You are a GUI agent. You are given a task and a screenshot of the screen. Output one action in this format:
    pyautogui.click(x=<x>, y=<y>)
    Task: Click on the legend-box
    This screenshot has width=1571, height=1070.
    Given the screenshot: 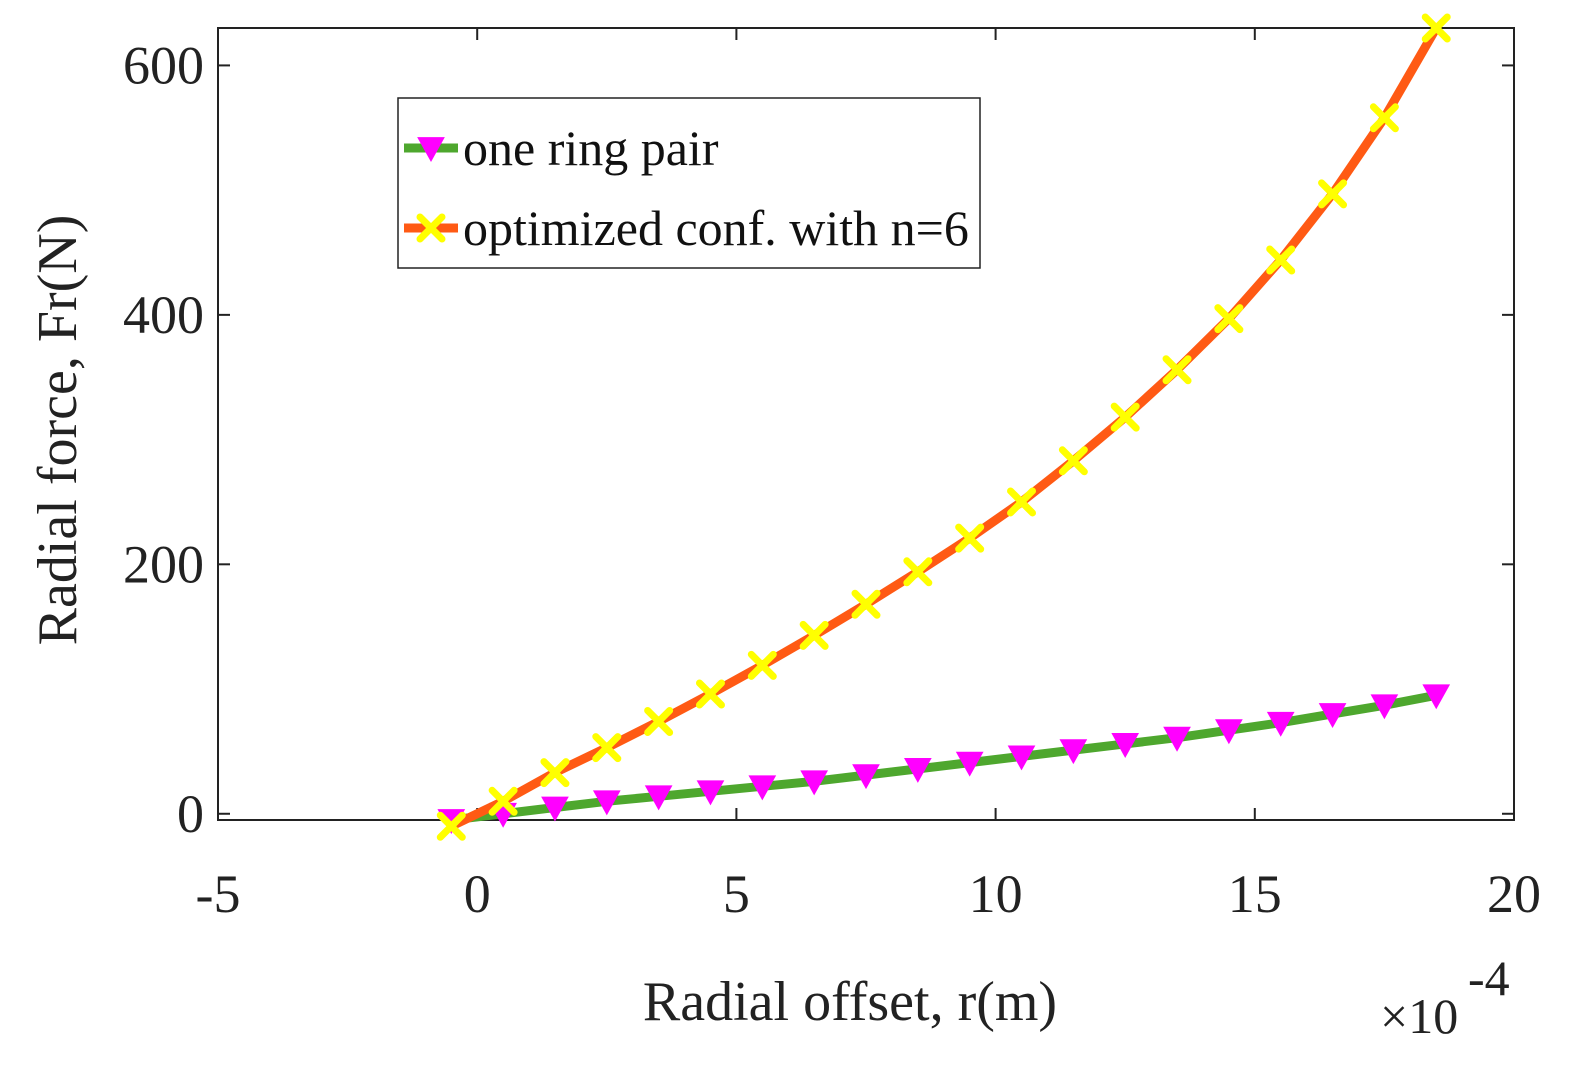 What is the action you would take?
    pyautogui.click(x=689, y=183)
    